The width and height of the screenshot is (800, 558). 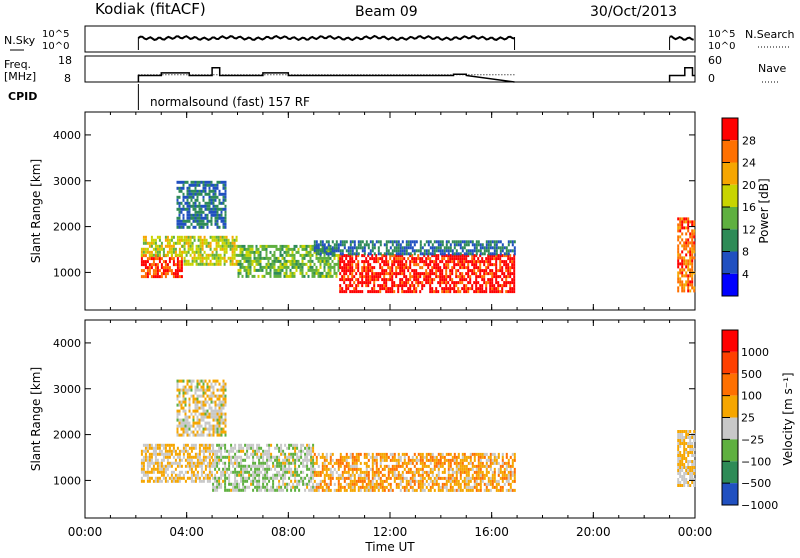 What do you see at coordinates (752, 439) in the screenshot?
I see `velocity-colorbar-tick-label: −25` at bounding box center [752, 439].